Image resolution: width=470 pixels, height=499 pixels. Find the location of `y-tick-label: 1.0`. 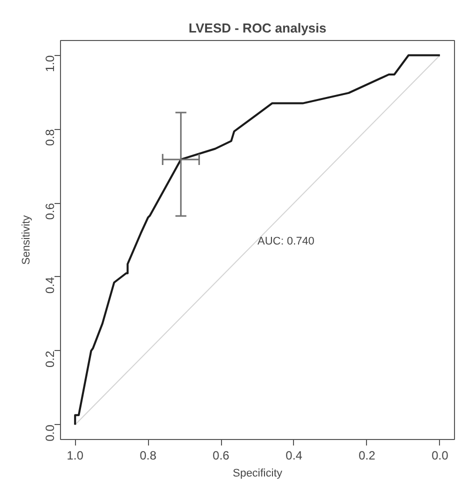

y-tick-label: 1.0 is located at coordinates (50, 63).